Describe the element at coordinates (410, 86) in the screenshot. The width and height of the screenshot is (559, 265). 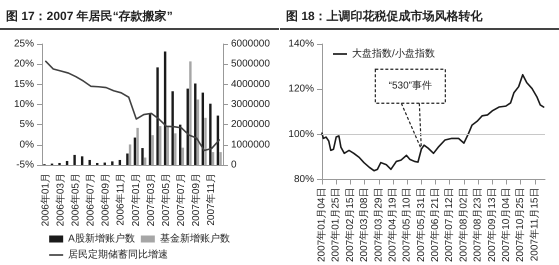
I see `annotation: “530”事件` at that location.